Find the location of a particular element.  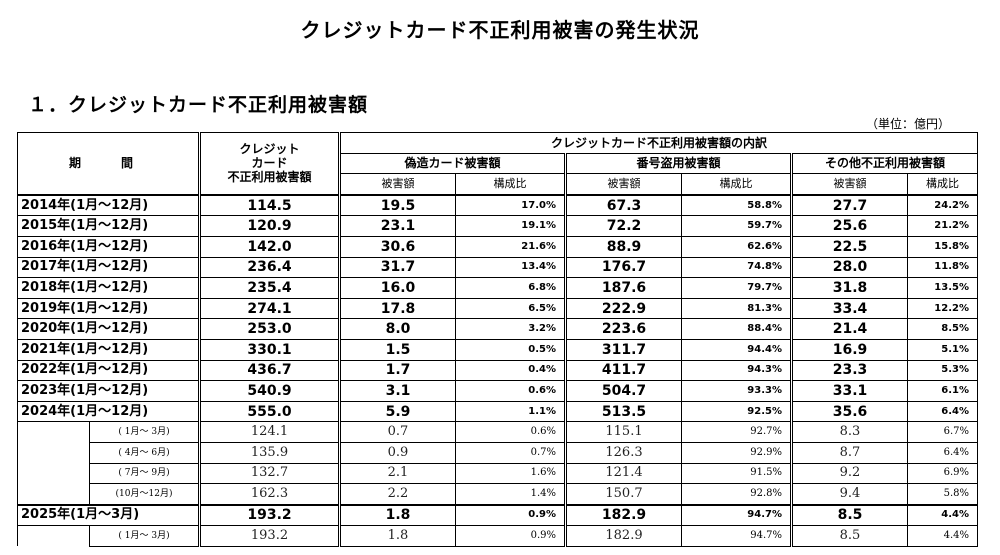

other-ratio-cell: 12.2% is located at coordinates (942, 308).